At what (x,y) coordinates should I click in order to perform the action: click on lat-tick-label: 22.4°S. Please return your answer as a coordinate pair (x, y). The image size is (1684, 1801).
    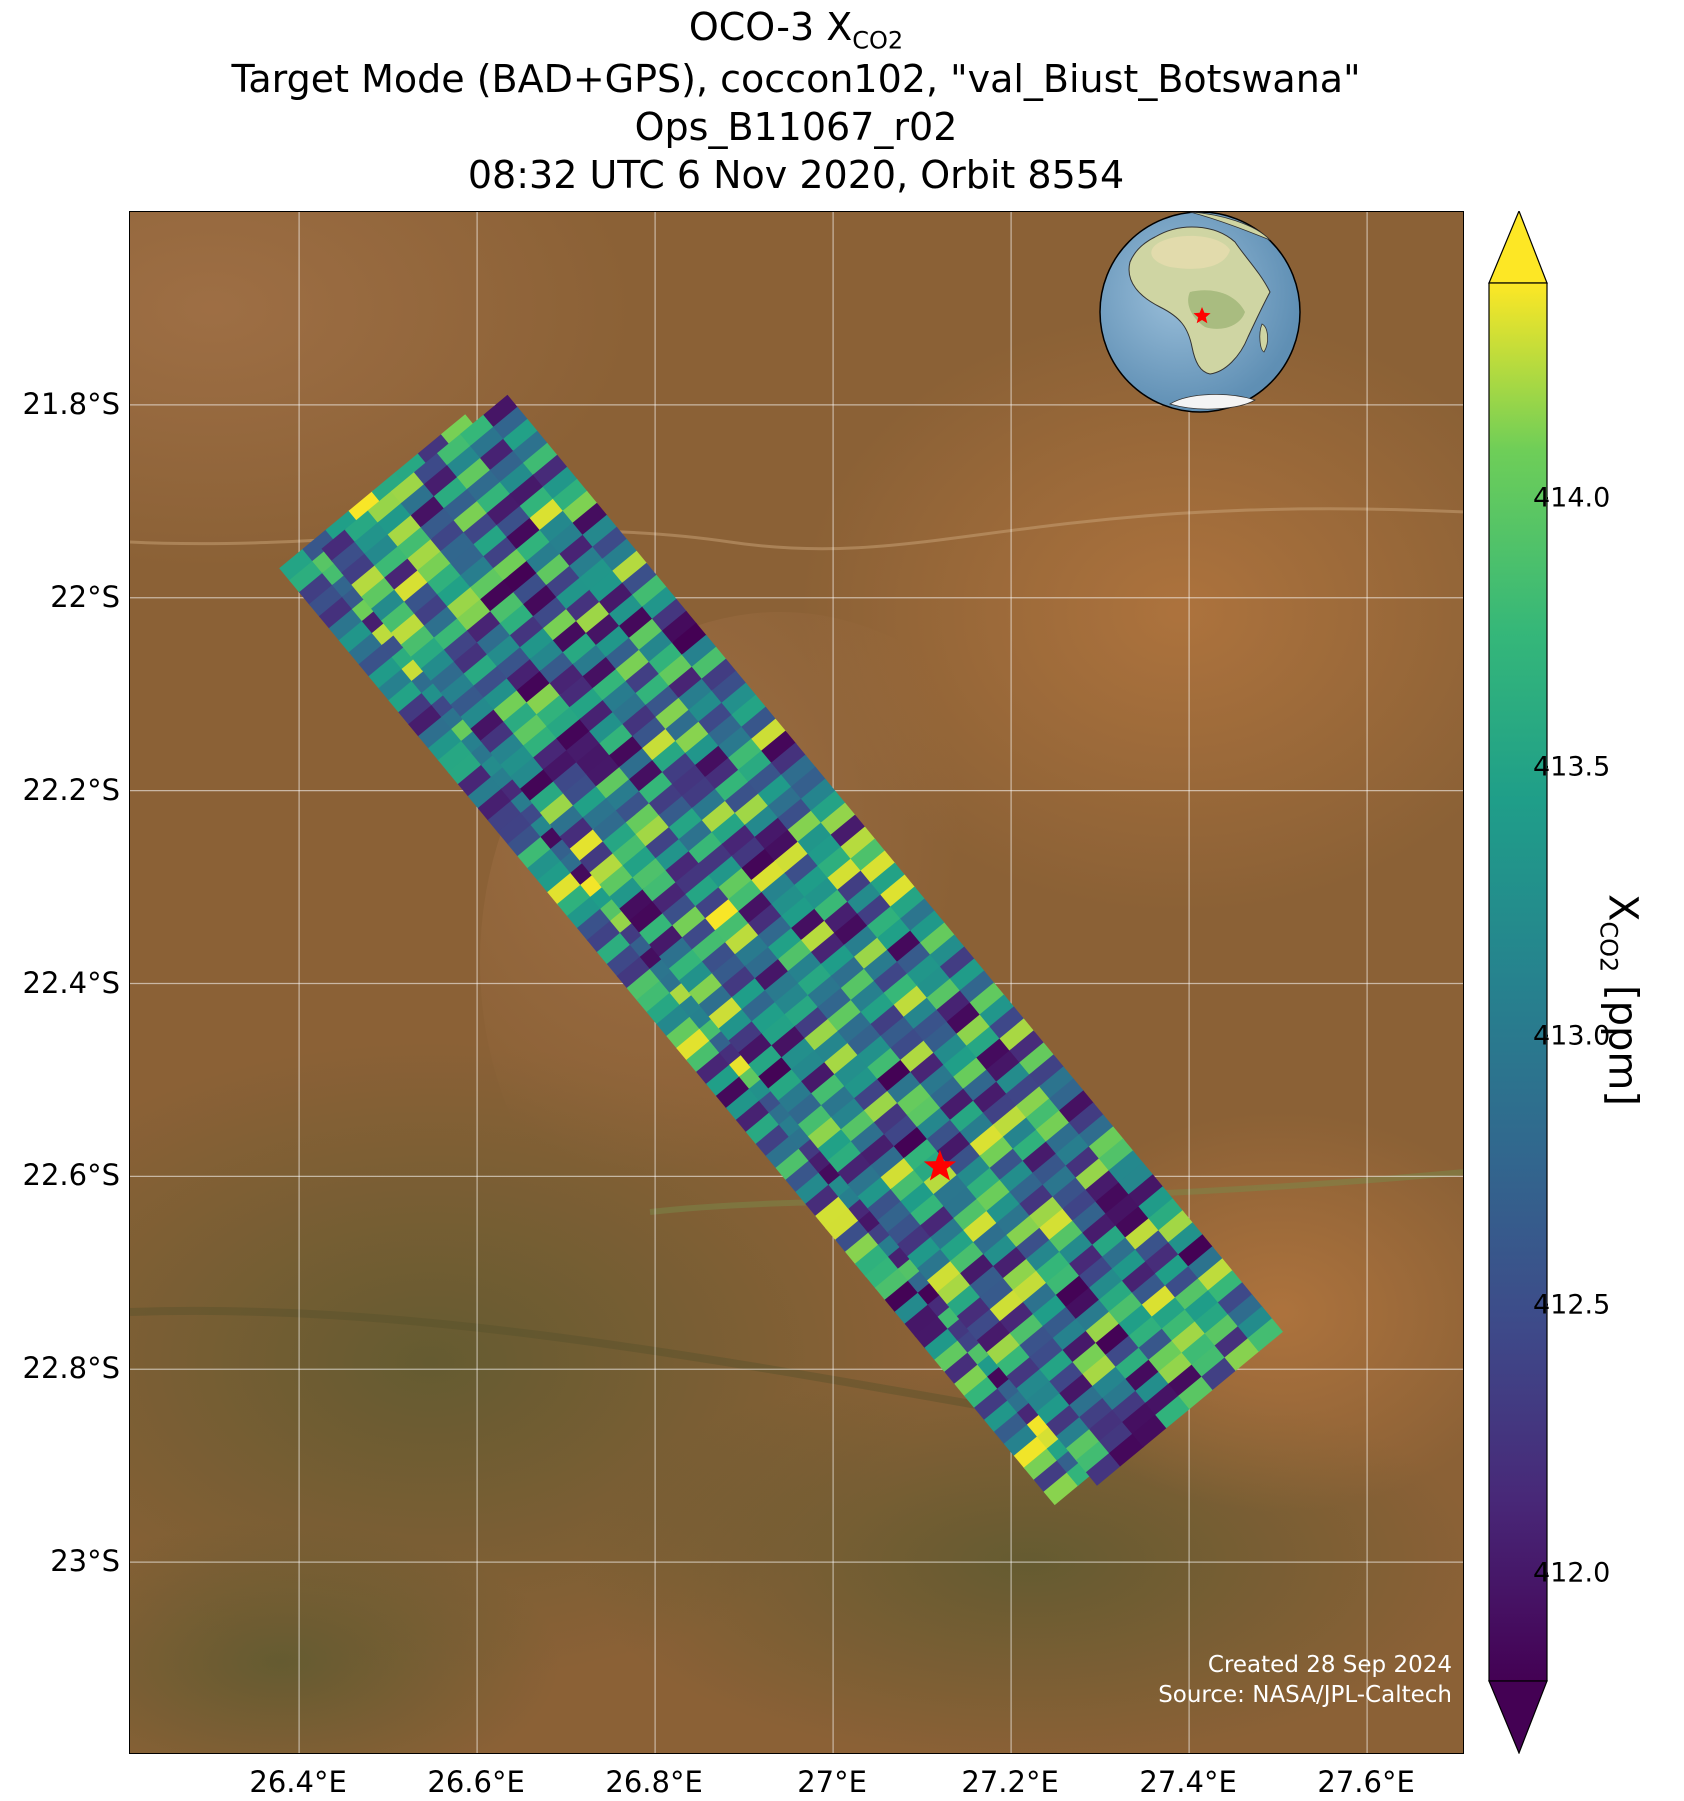
    Looking at the image, I should click on (71, 982).